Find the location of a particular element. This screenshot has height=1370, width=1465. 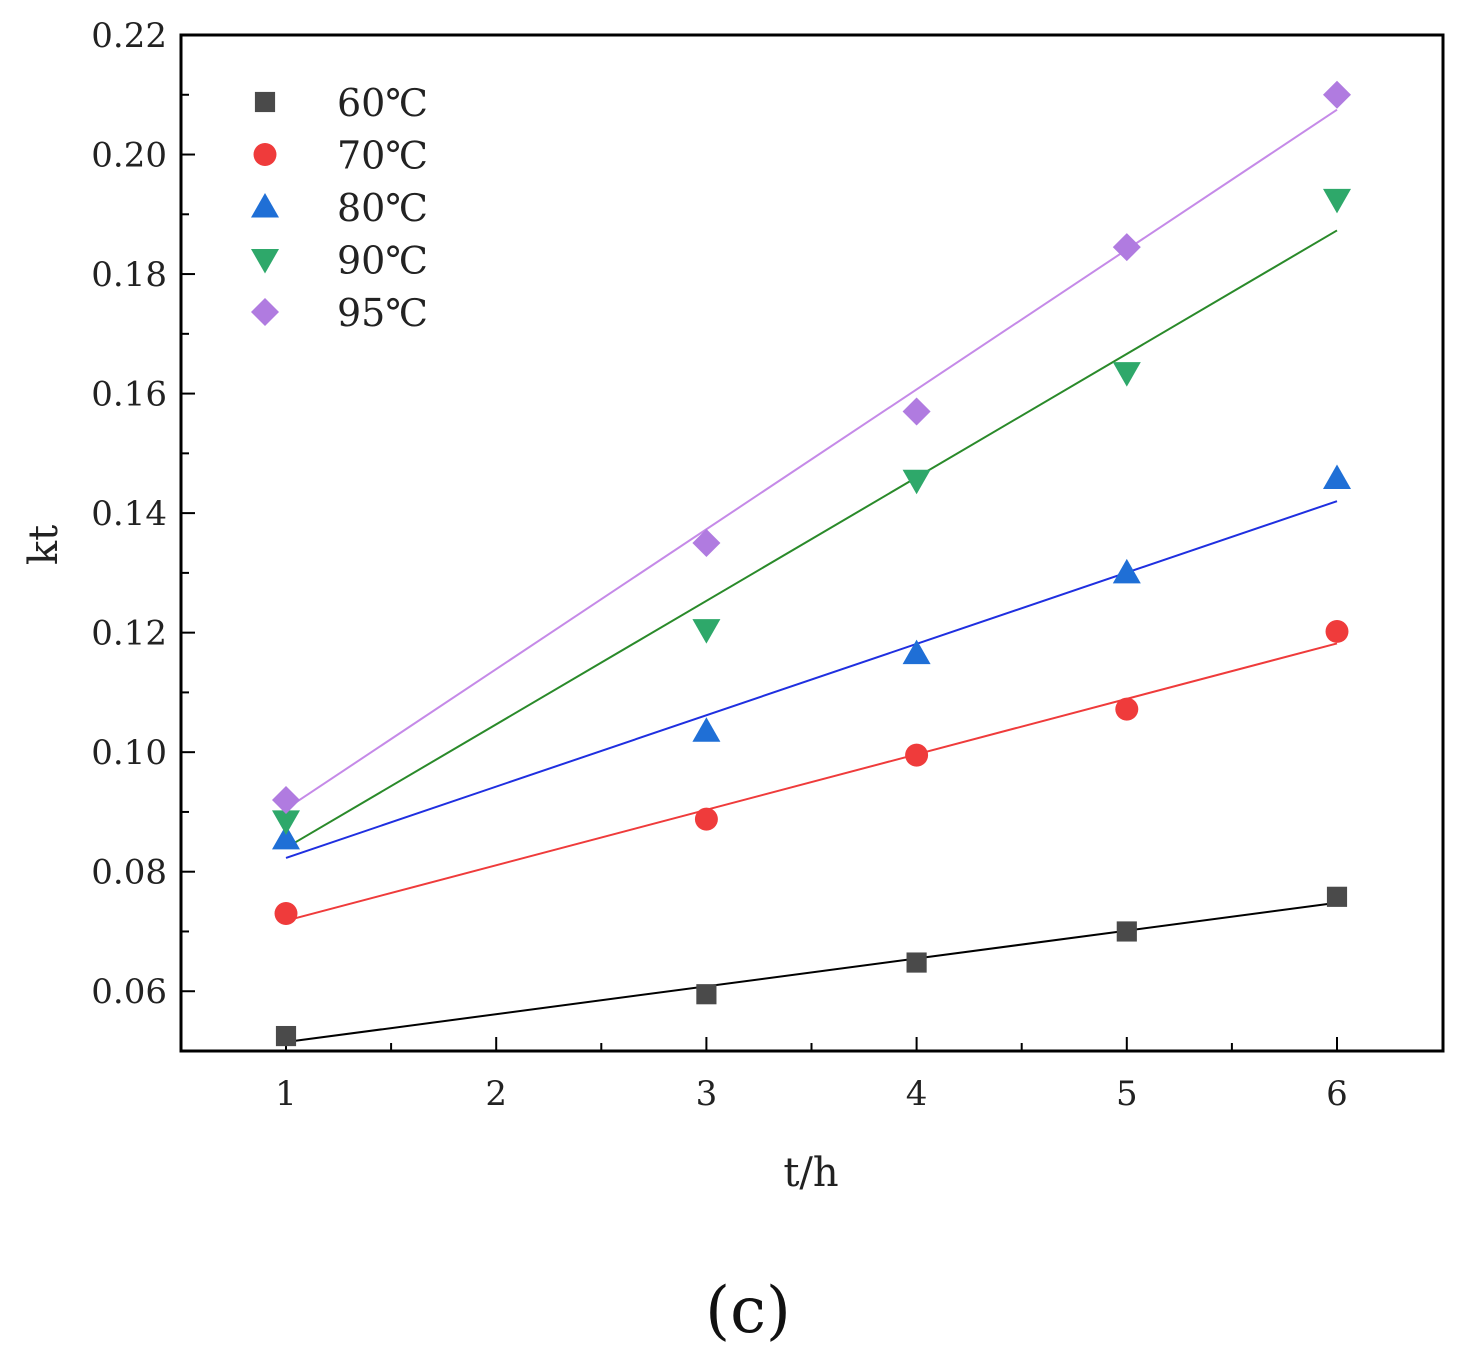

y-tick-label: 0.22 is located at coordinates (129, 36).